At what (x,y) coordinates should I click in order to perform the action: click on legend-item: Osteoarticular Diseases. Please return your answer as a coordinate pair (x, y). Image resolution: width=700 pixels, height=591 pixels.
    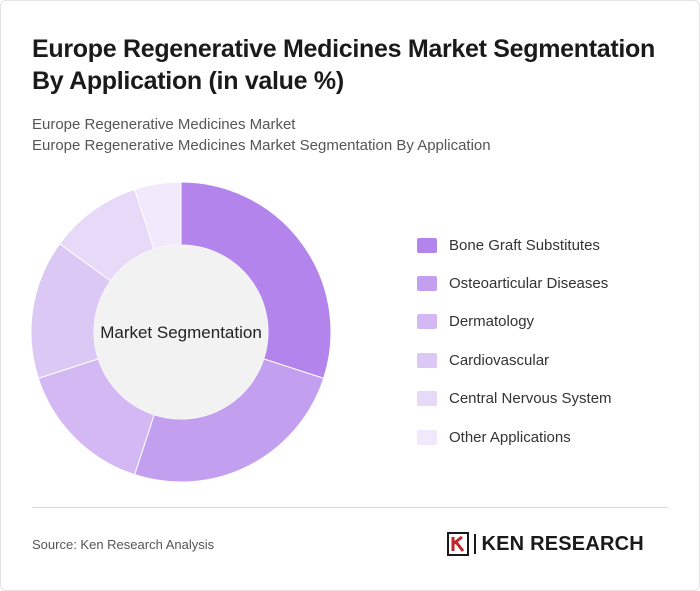
    Looking at the image, I should click on (514, 283).